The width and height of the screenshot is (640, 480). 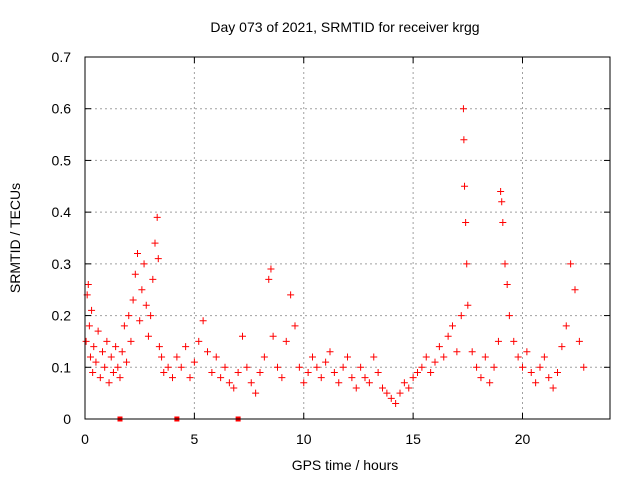 What do you see at coordinates (62, 57) in the screenshot?
I see `y-tick-label: 0.7` at bounding box center [62, 57].